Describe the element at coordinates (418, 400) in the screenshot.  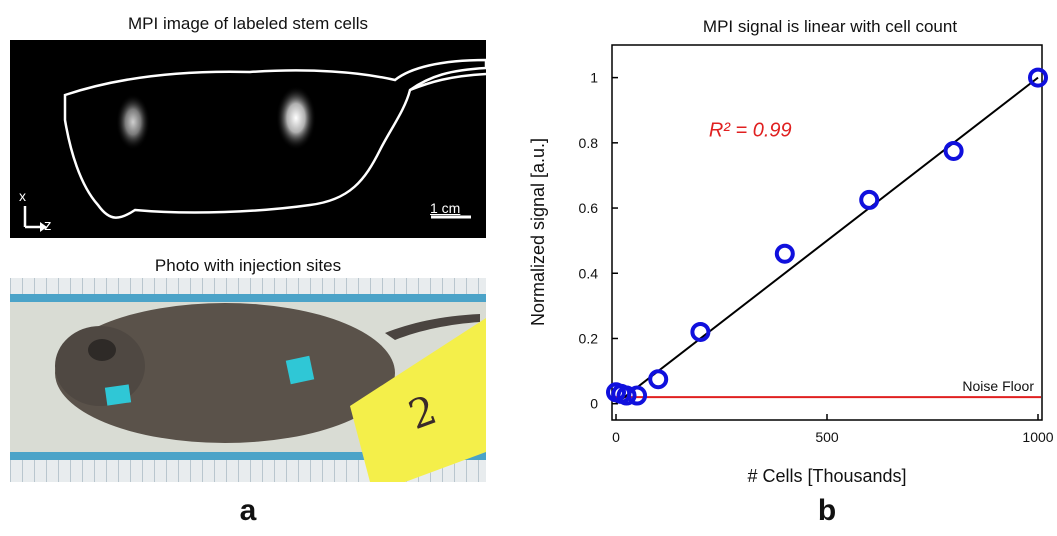
I see `yellow-tag` at that location.